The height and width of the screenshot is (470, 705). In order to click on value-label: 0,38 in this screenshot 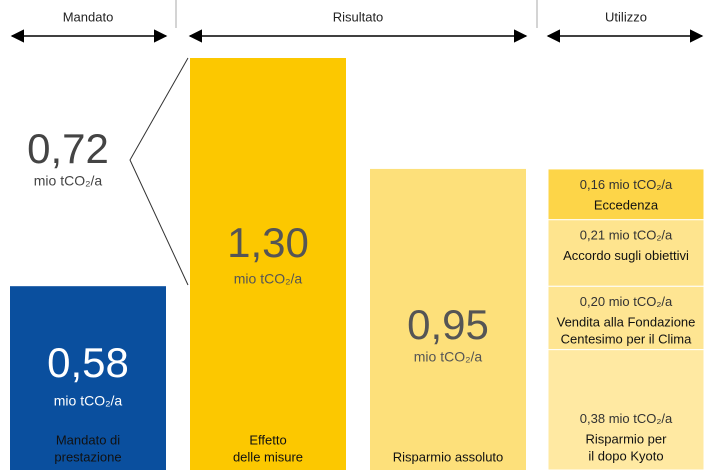, I will do `click(592, 418)`.